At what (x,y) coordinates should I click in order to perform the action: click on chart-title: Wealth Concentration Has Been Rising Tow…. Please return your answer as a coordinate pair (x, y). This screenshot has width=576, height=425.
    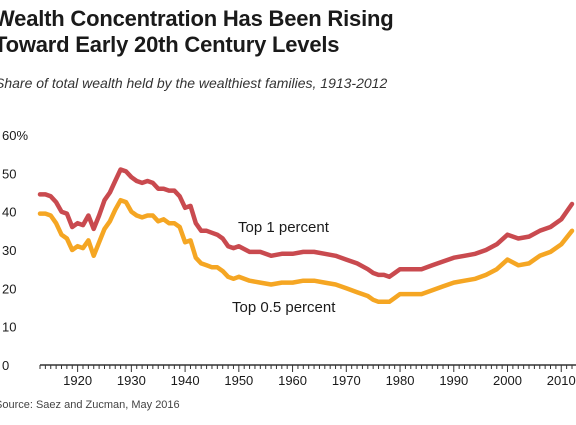
    Looking at the image, I should click on (288, 32).